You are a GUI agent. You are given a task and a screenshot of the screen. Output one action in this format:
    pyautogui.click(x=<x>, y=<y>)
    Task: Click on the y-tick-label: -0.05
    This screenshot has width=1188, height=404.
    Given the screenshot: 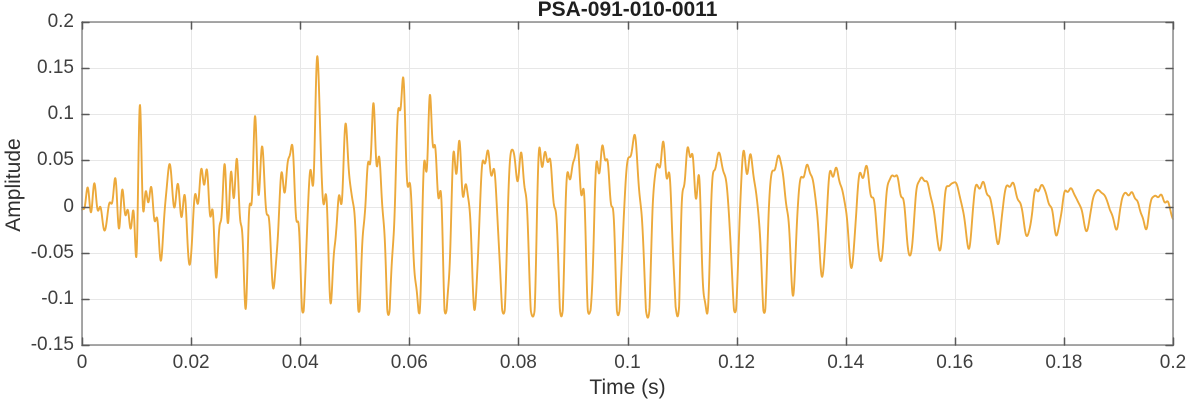 What is the action you would take?
    pyautogui.click(x=52, y=252)
    